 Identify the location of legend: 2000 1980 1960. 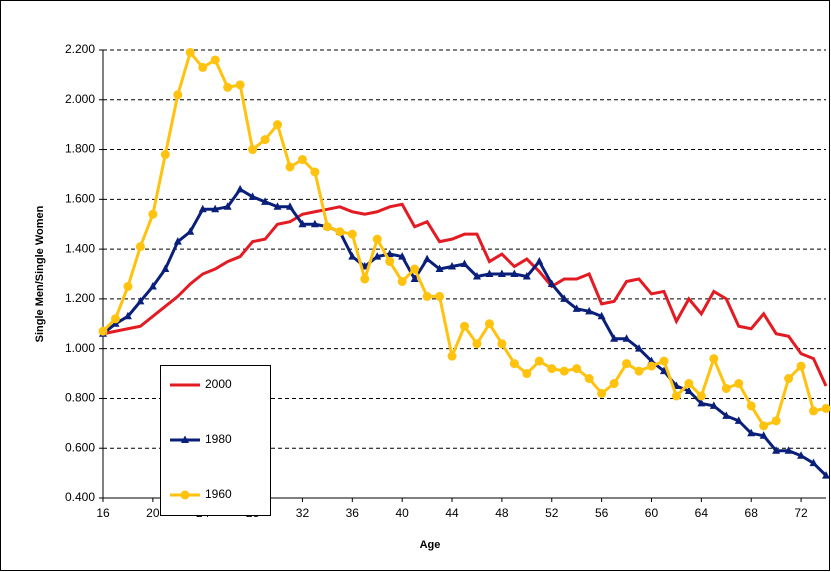
(215, 440).